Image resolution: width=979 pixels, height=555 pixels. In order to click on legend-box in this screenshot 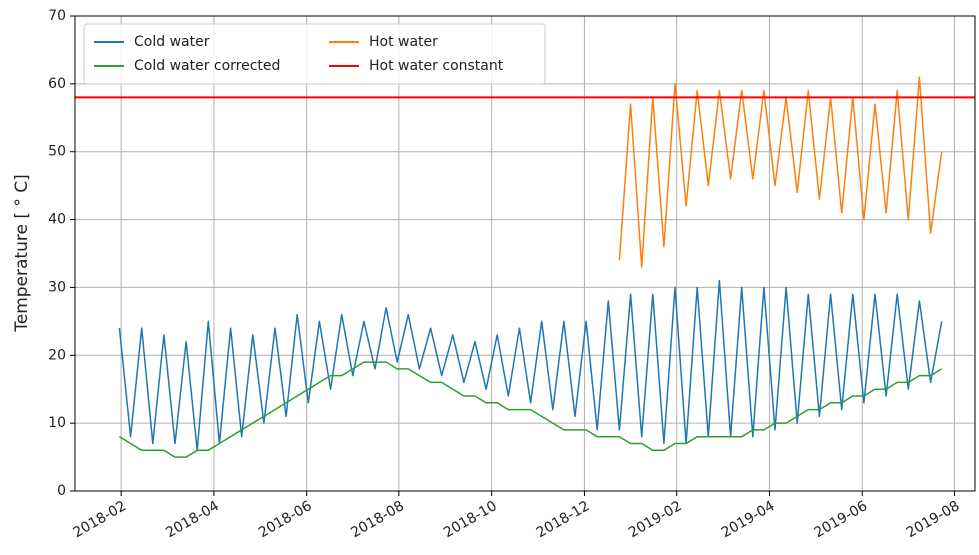, I will do `click(314, 54)`.